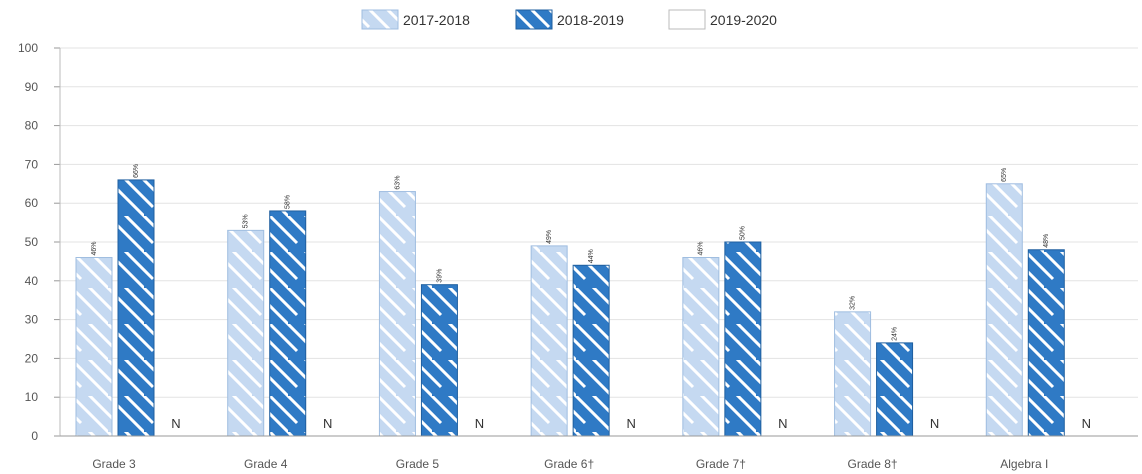 This screenshot has width=1142, height=474. I want to click on y-tick-label-70: 70, so click(32, 164).